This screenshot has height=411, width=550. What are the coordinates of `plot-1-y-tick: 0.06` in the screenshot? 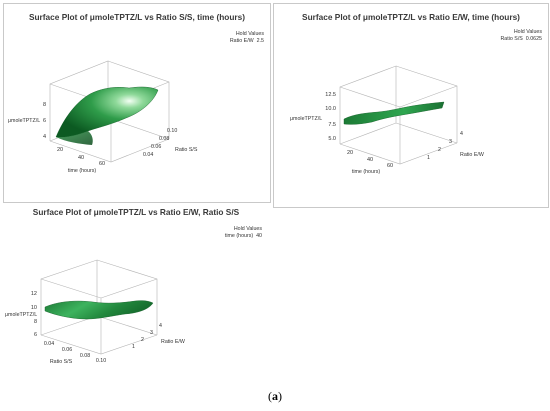 It's located at (156, 147).